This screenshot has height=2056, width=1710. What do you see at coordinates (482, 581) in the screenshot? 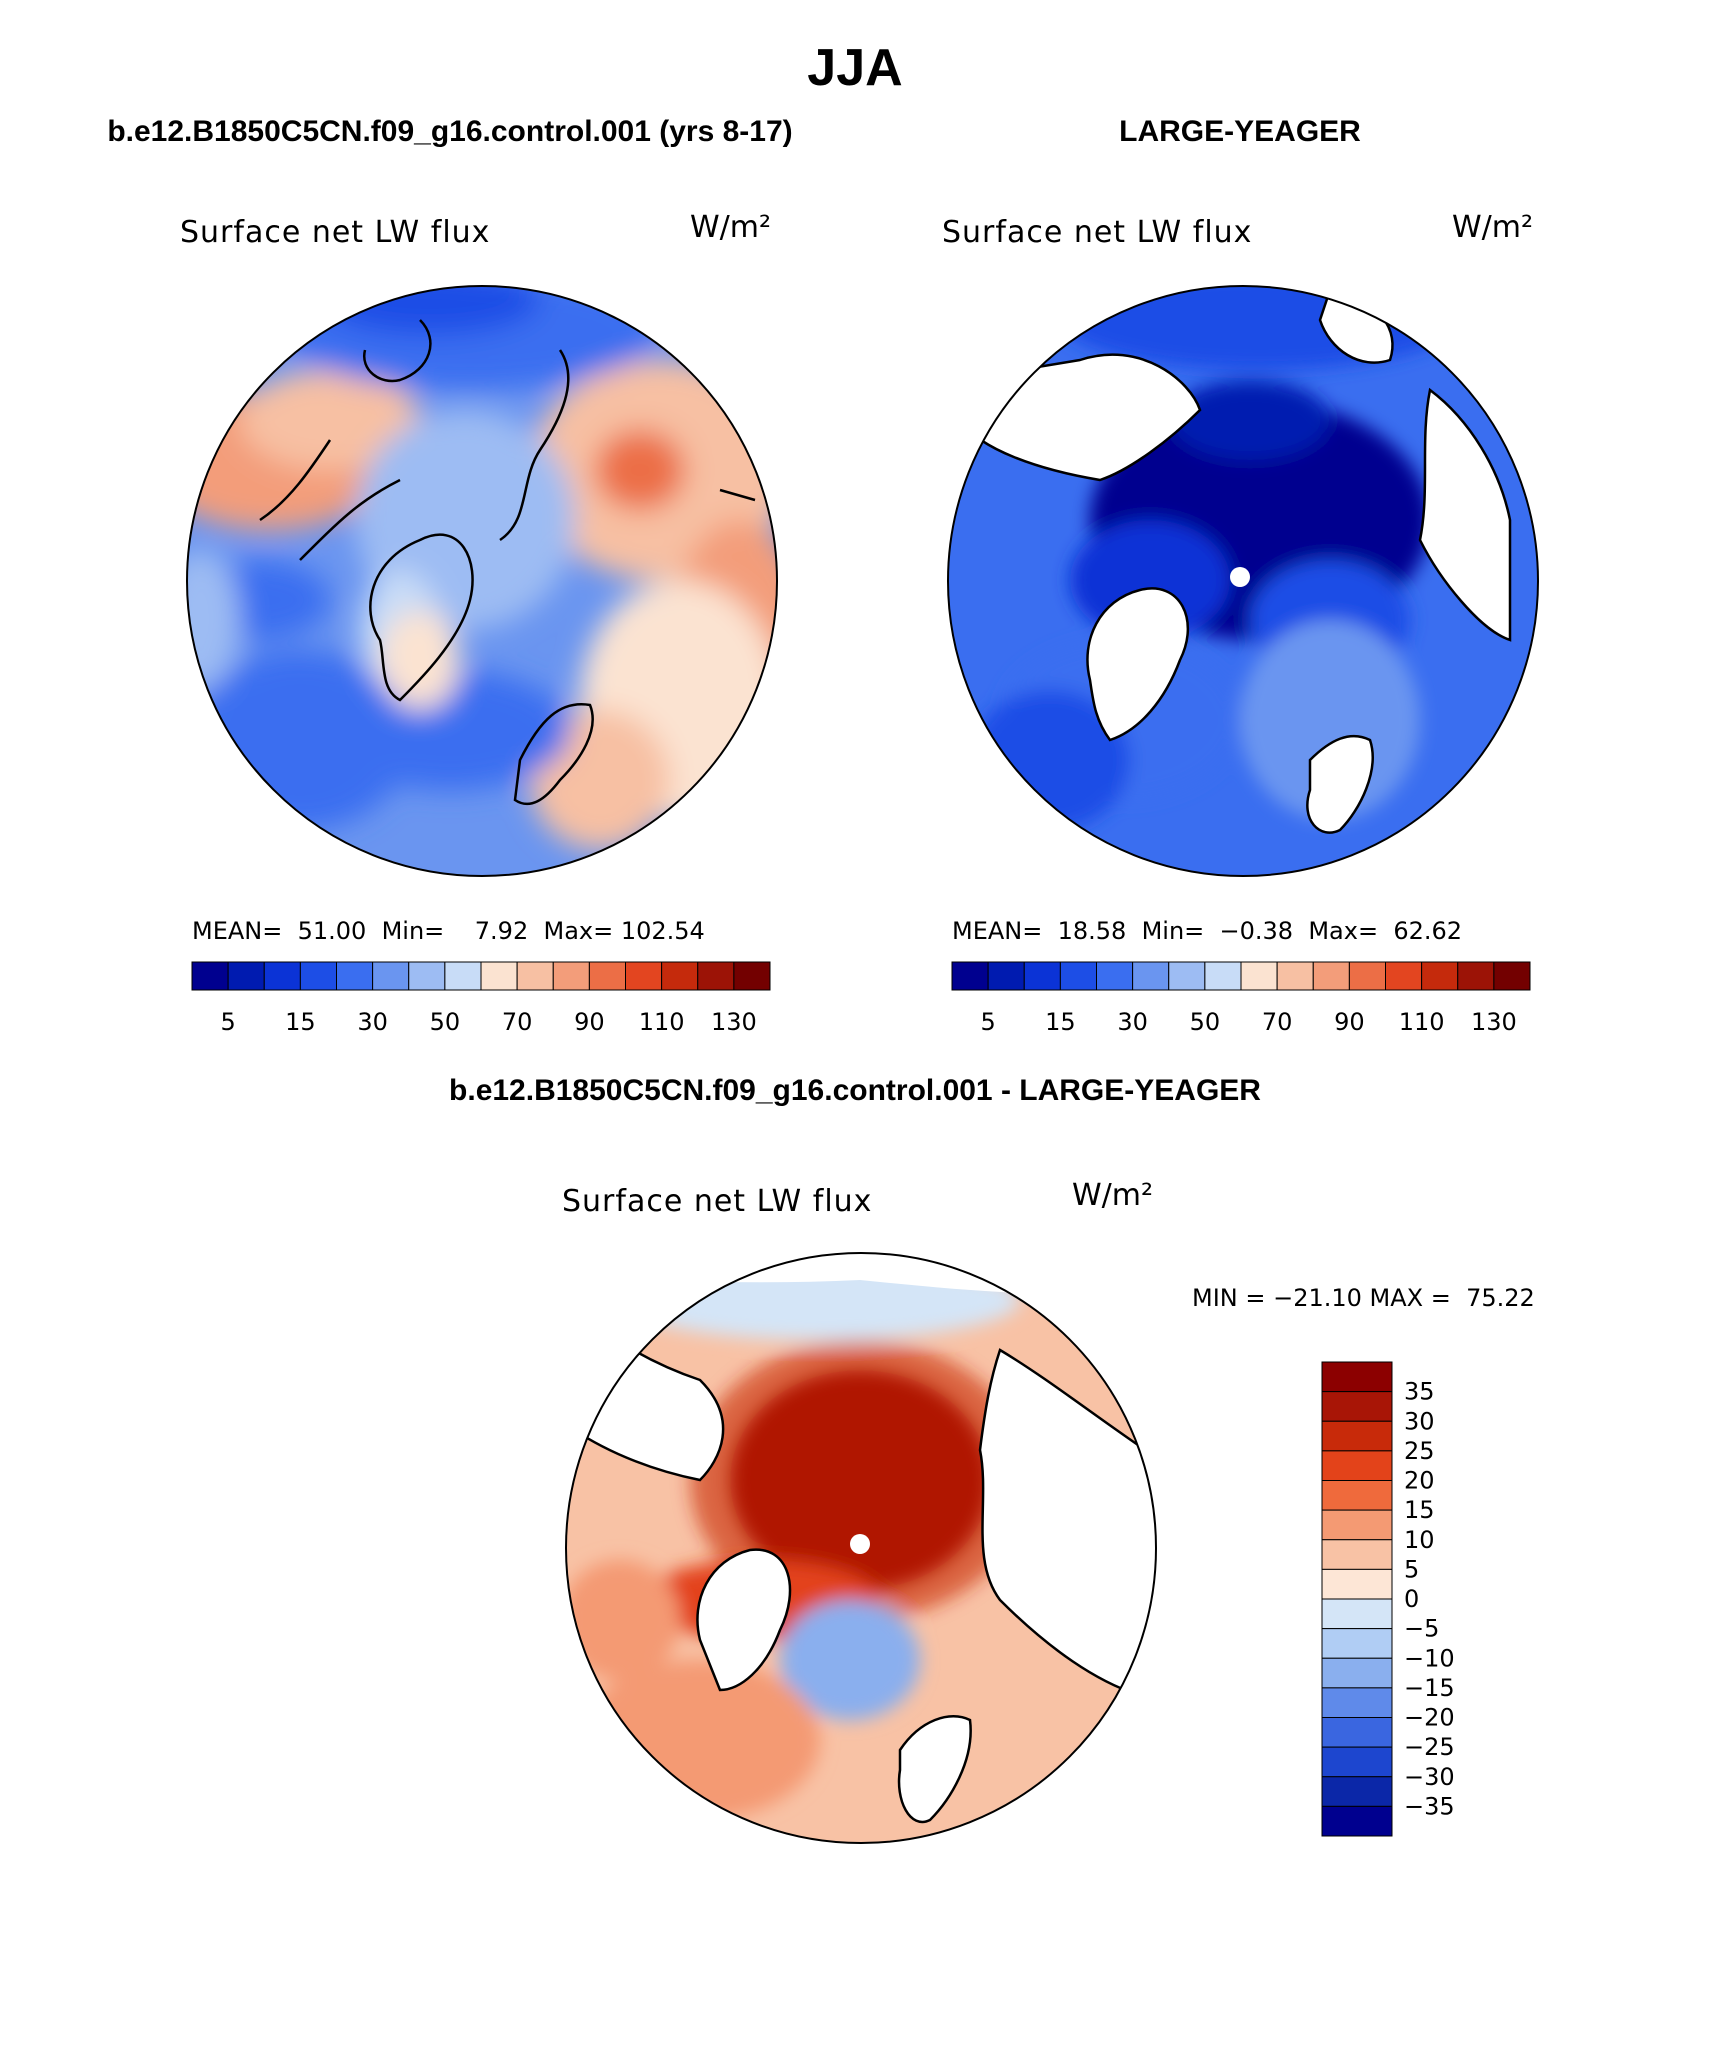
I see `map-control` at bounding box center [482, 581].